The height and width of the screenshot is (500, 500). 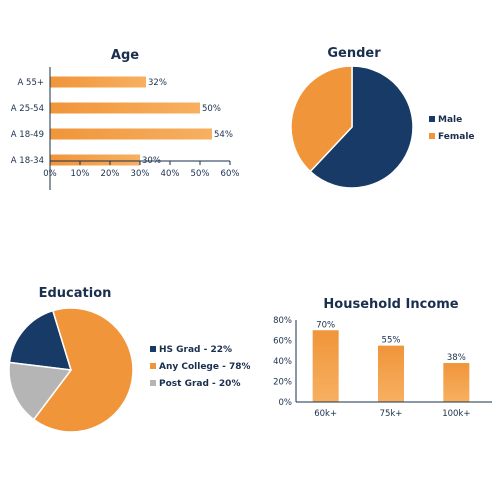 I want to click on age-tick-label: 40%, so click(x=170, y=174).